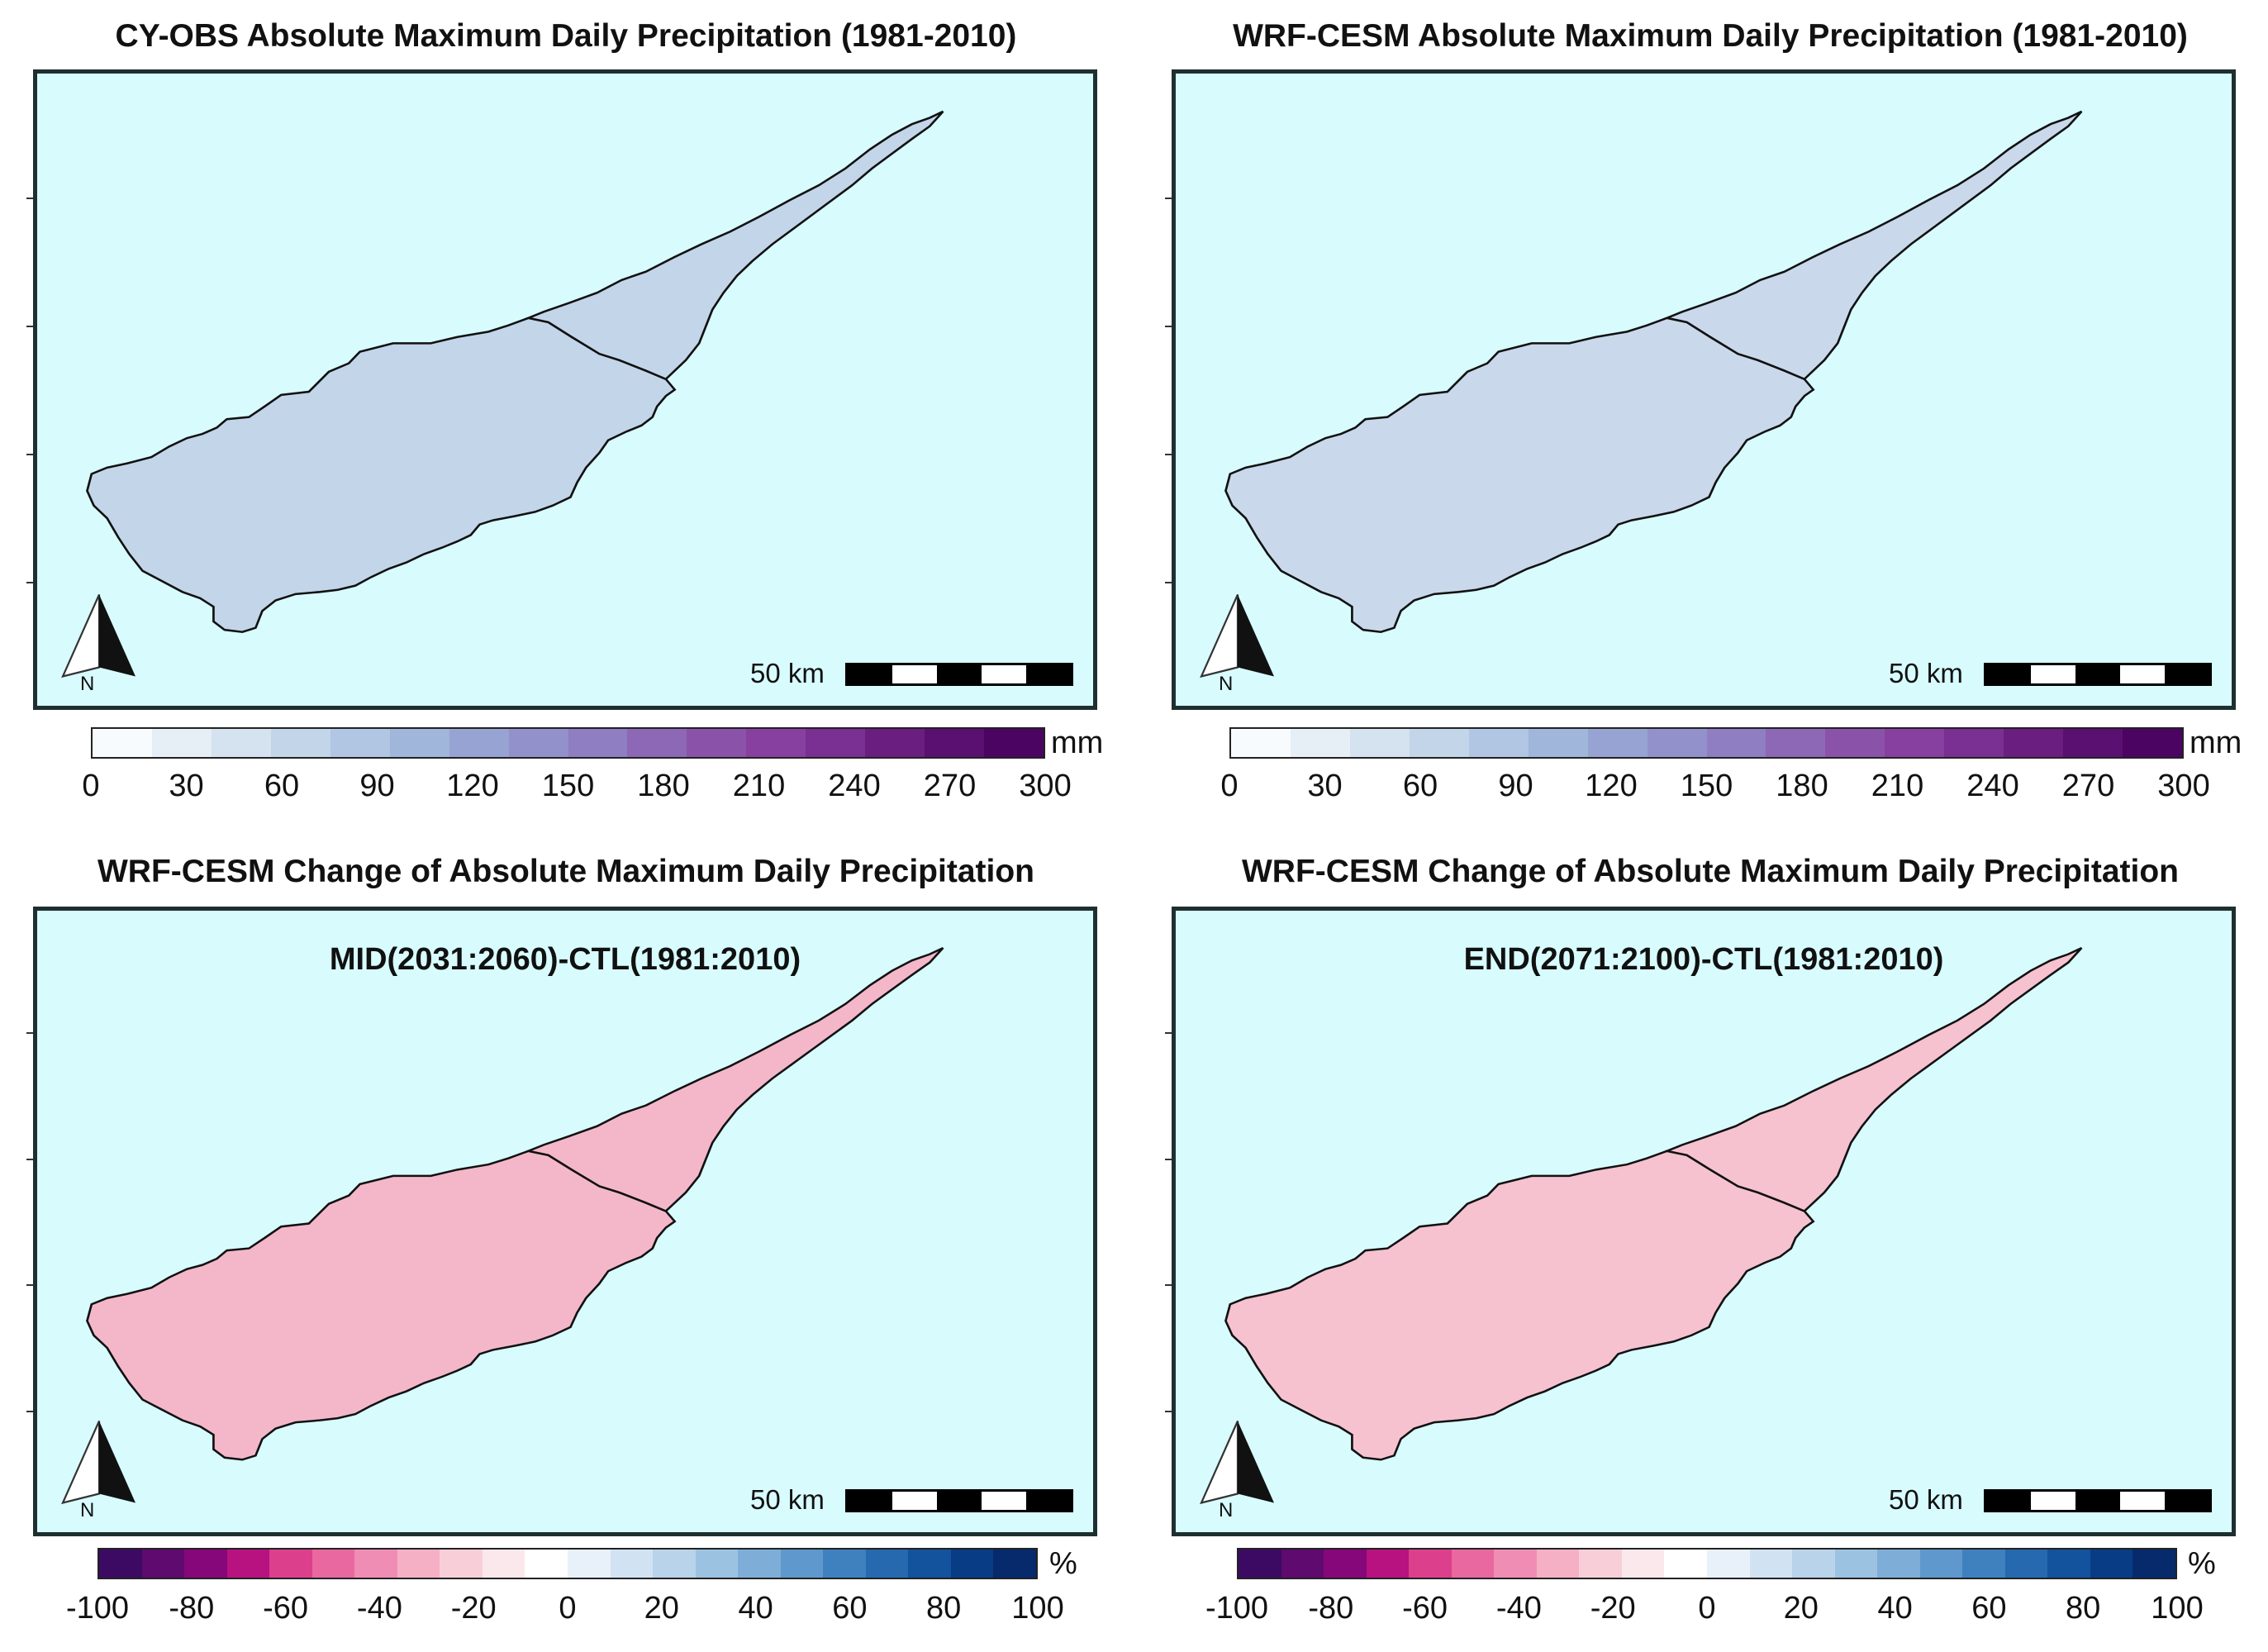 This screenshot has height=1652, width=2268. I want to click on scale-label: 50 km, so click(787, 1499).